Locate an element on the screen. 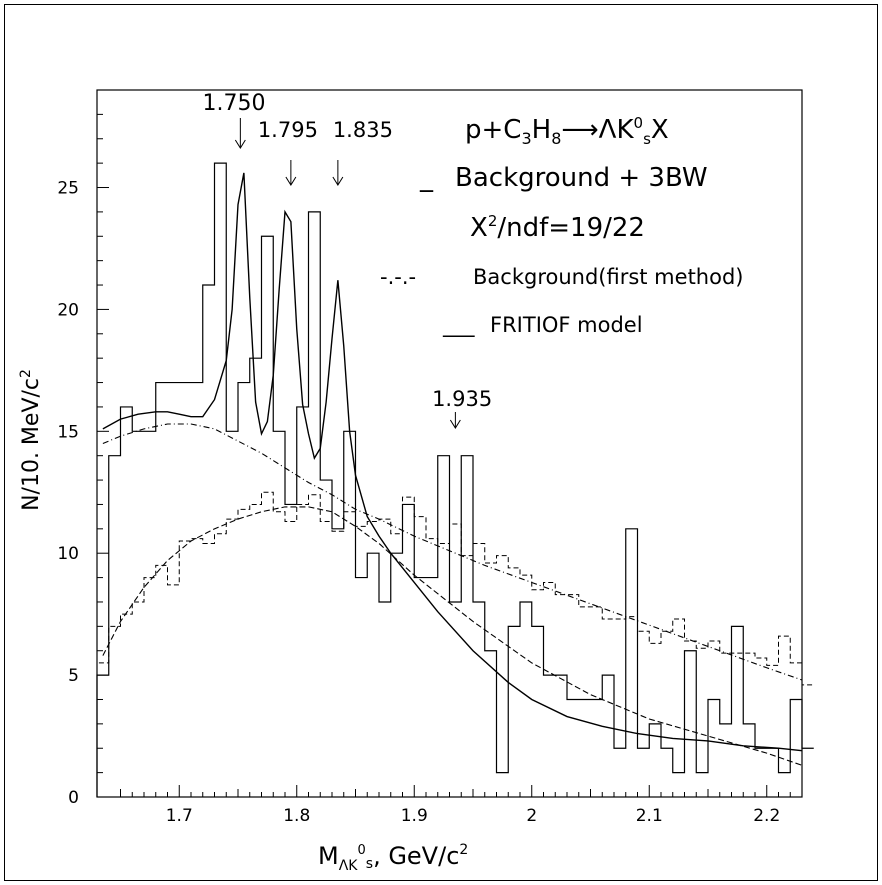 The height and width of the screenshot is (885, 882). y-tick-label: 0 is located at coordinates (73, 798).